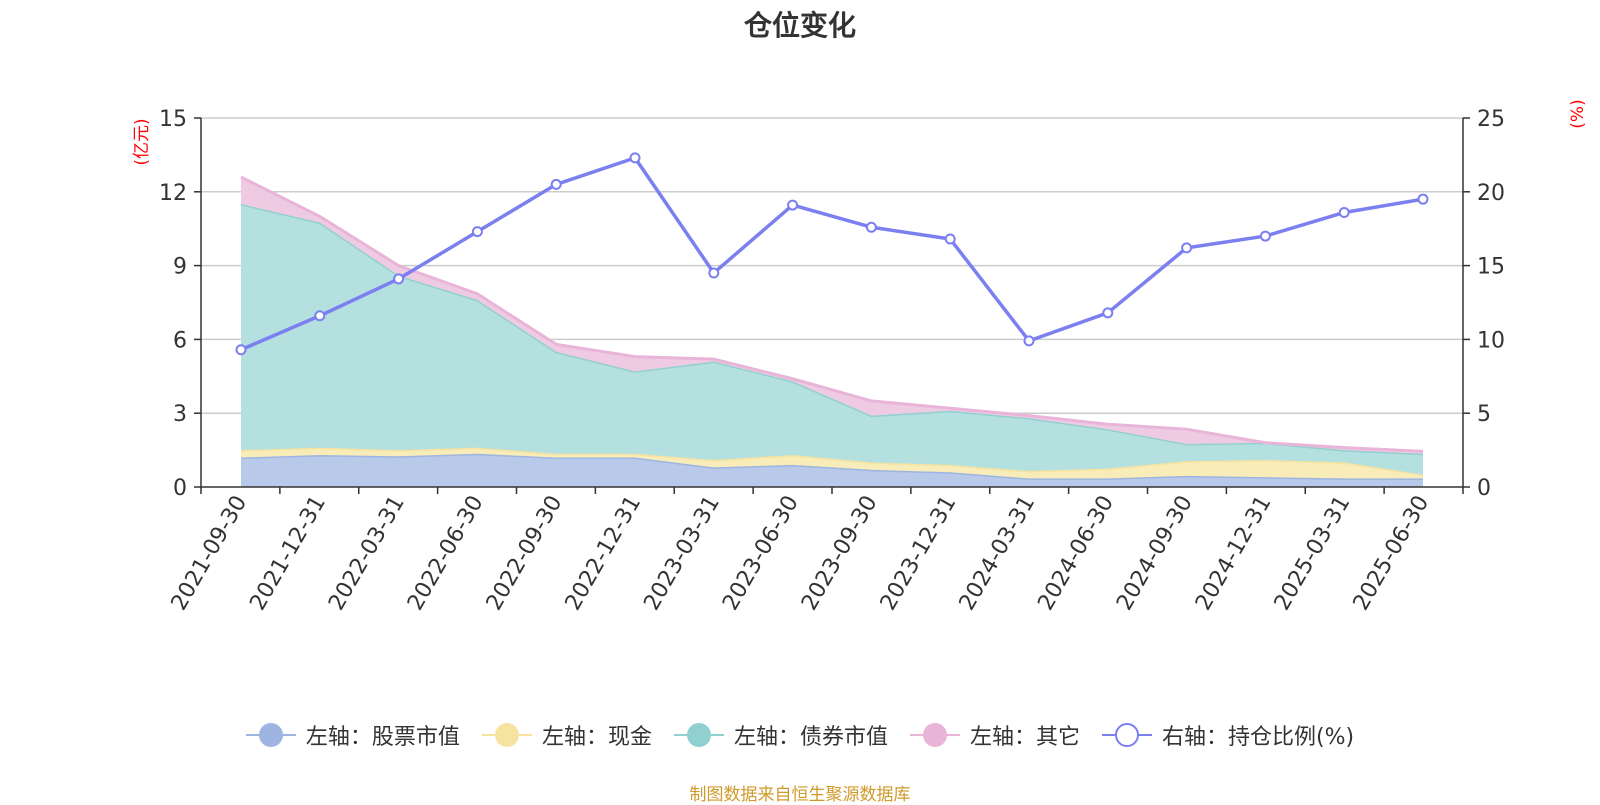 The height and width of the screenshot is (805, 1600). I want to click on legend-label: 左轴：股票市值, so click(382, 737).